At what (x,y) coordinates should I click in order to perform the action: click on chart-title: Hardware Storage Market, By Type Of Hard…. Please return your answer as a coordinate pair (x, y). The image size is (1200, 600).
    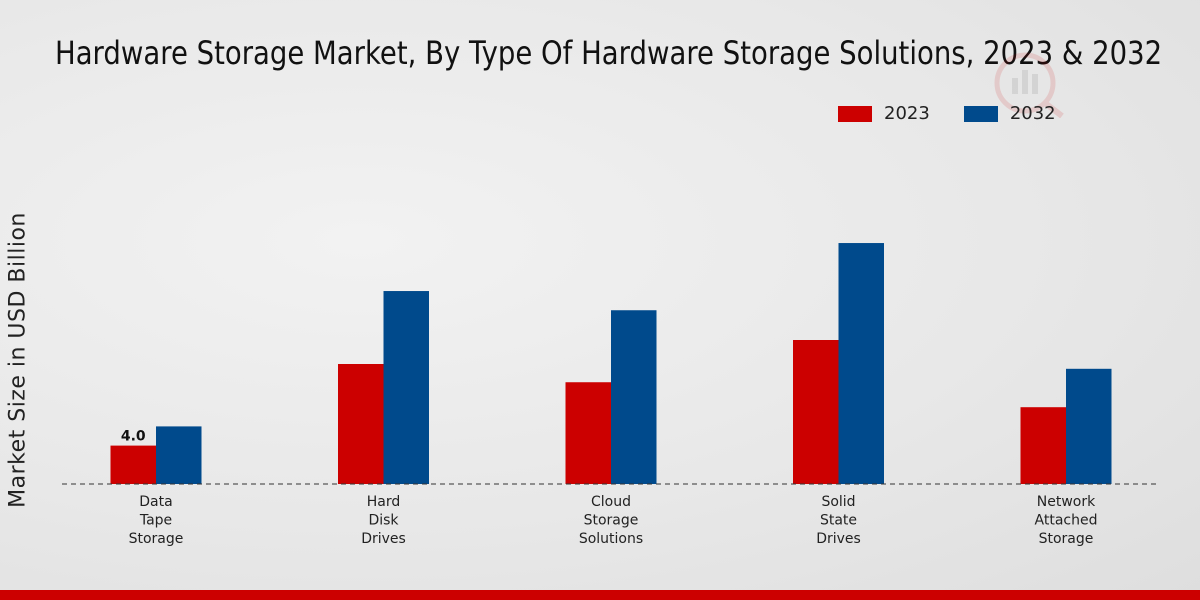
    Looking at the image, I should click on (609, 53).